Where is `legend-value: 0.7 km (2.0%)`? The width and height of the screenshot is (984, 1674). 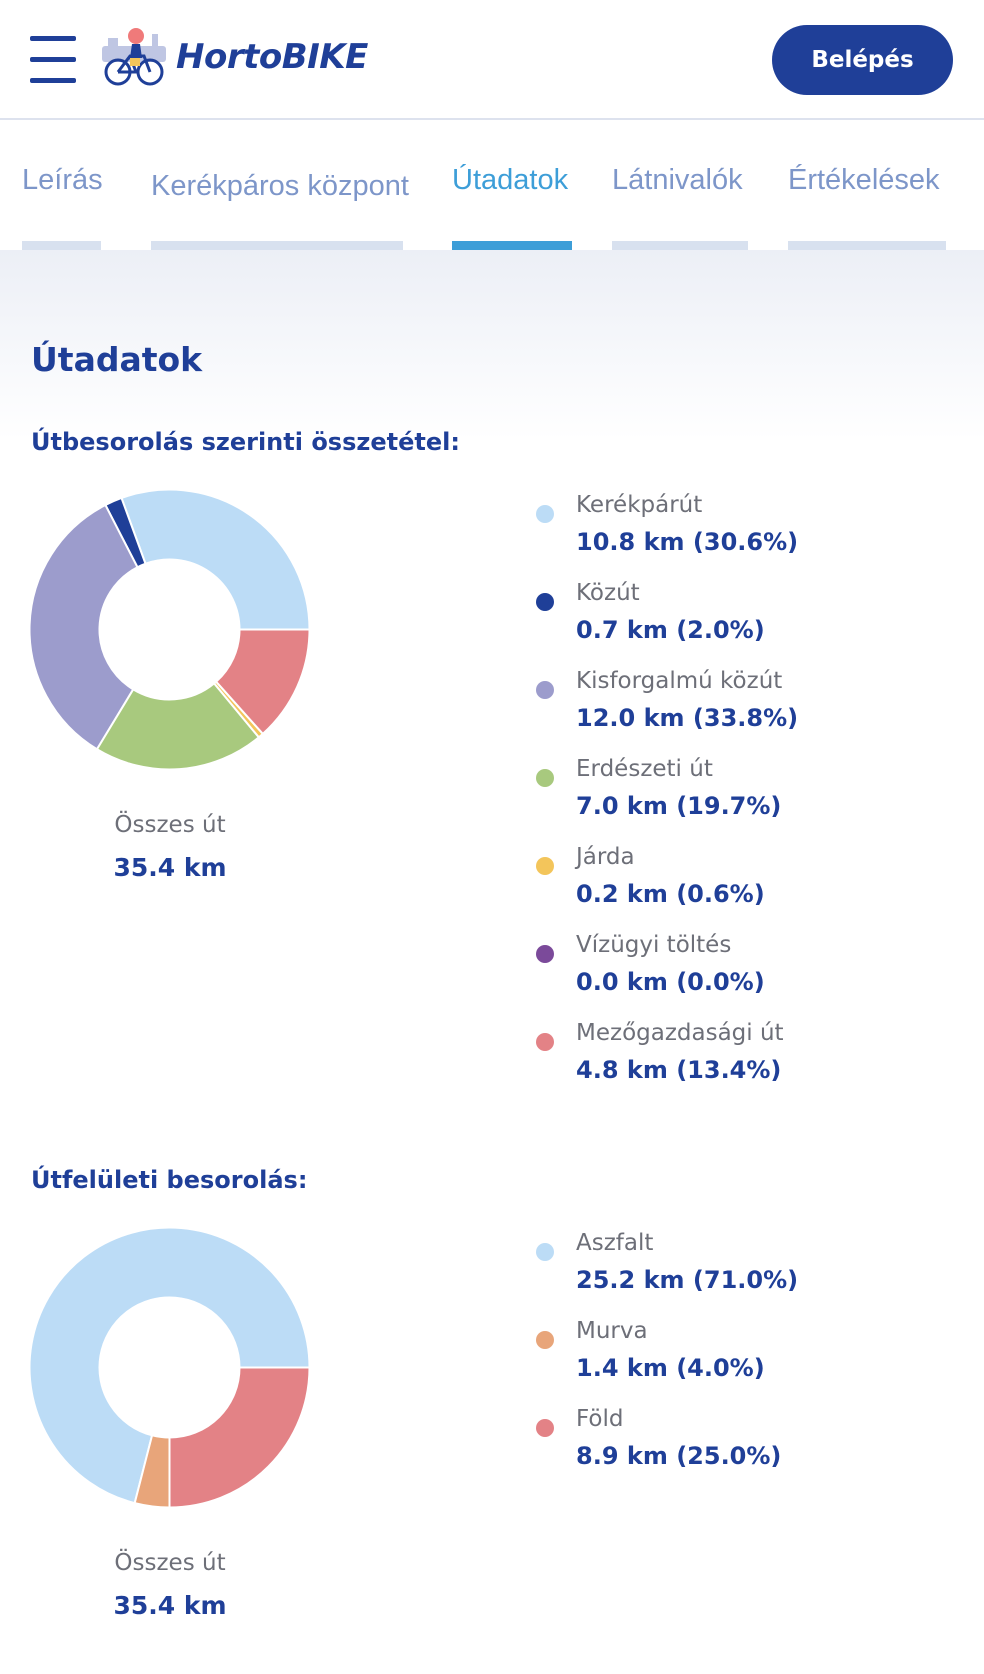 legend-value: 0.7 km (2.0%) is located at coordinates (670, 630).